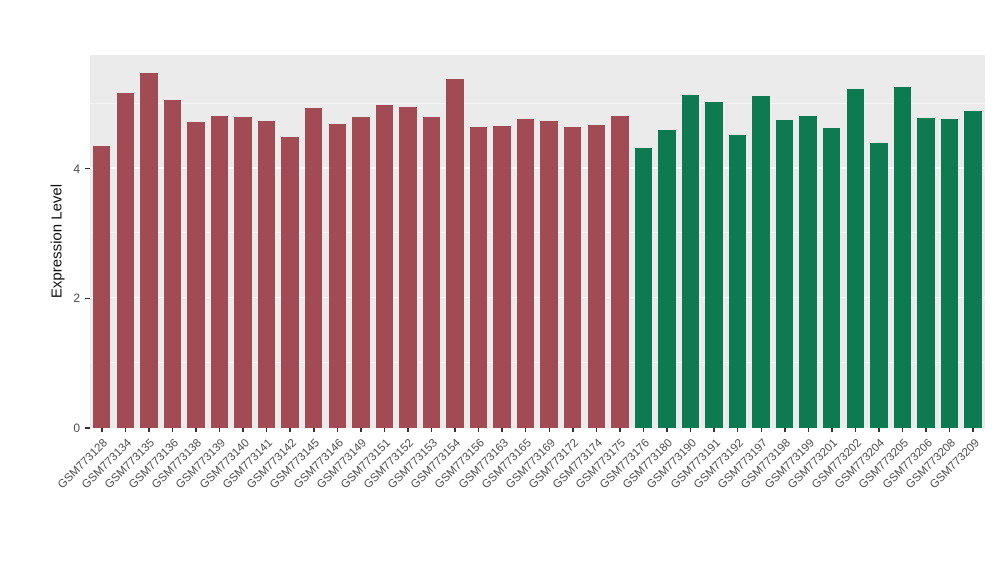  I want to click on y-axis-title: Expression Level, so click(57, 241).